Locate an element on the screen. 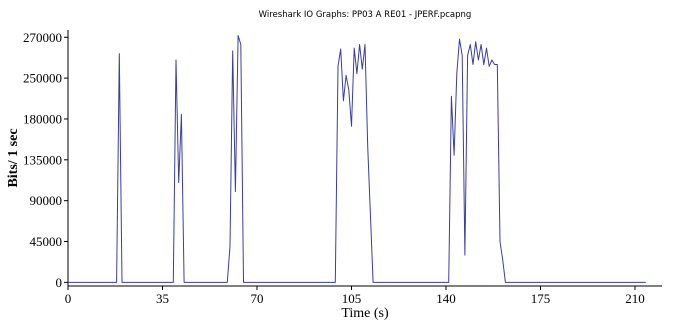 The image size is (678, 323). y-tick-label: 0 is located at coordinates (59, 282).